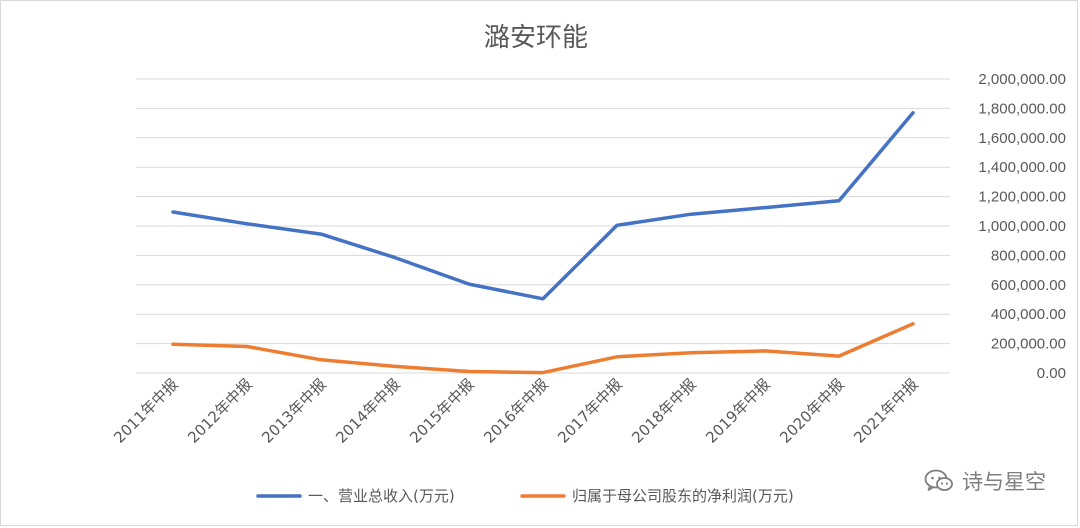  What do you see at coordinates (683, 496) in the screenshot?
I see `legend-label-2: 归属于母公司股东的净利润(万元)` at bounding box center [683, 496].